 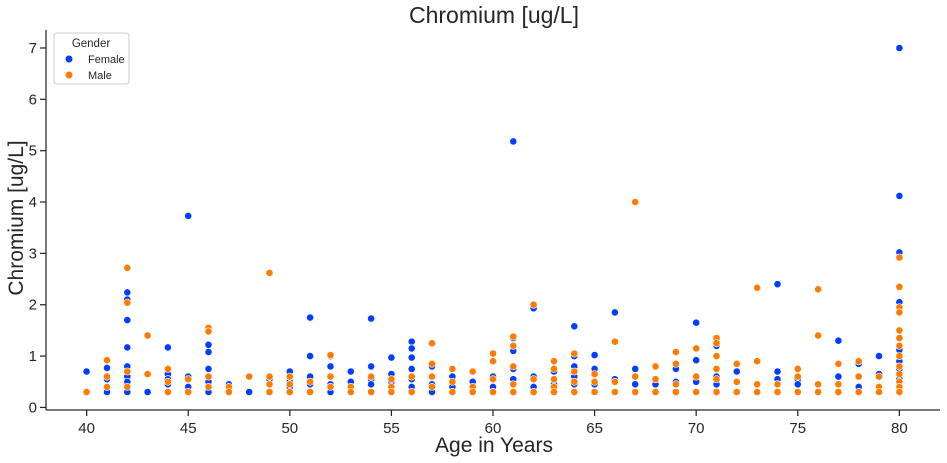 I want to click on x-tick-label: 60, so click(x=493, y=428).